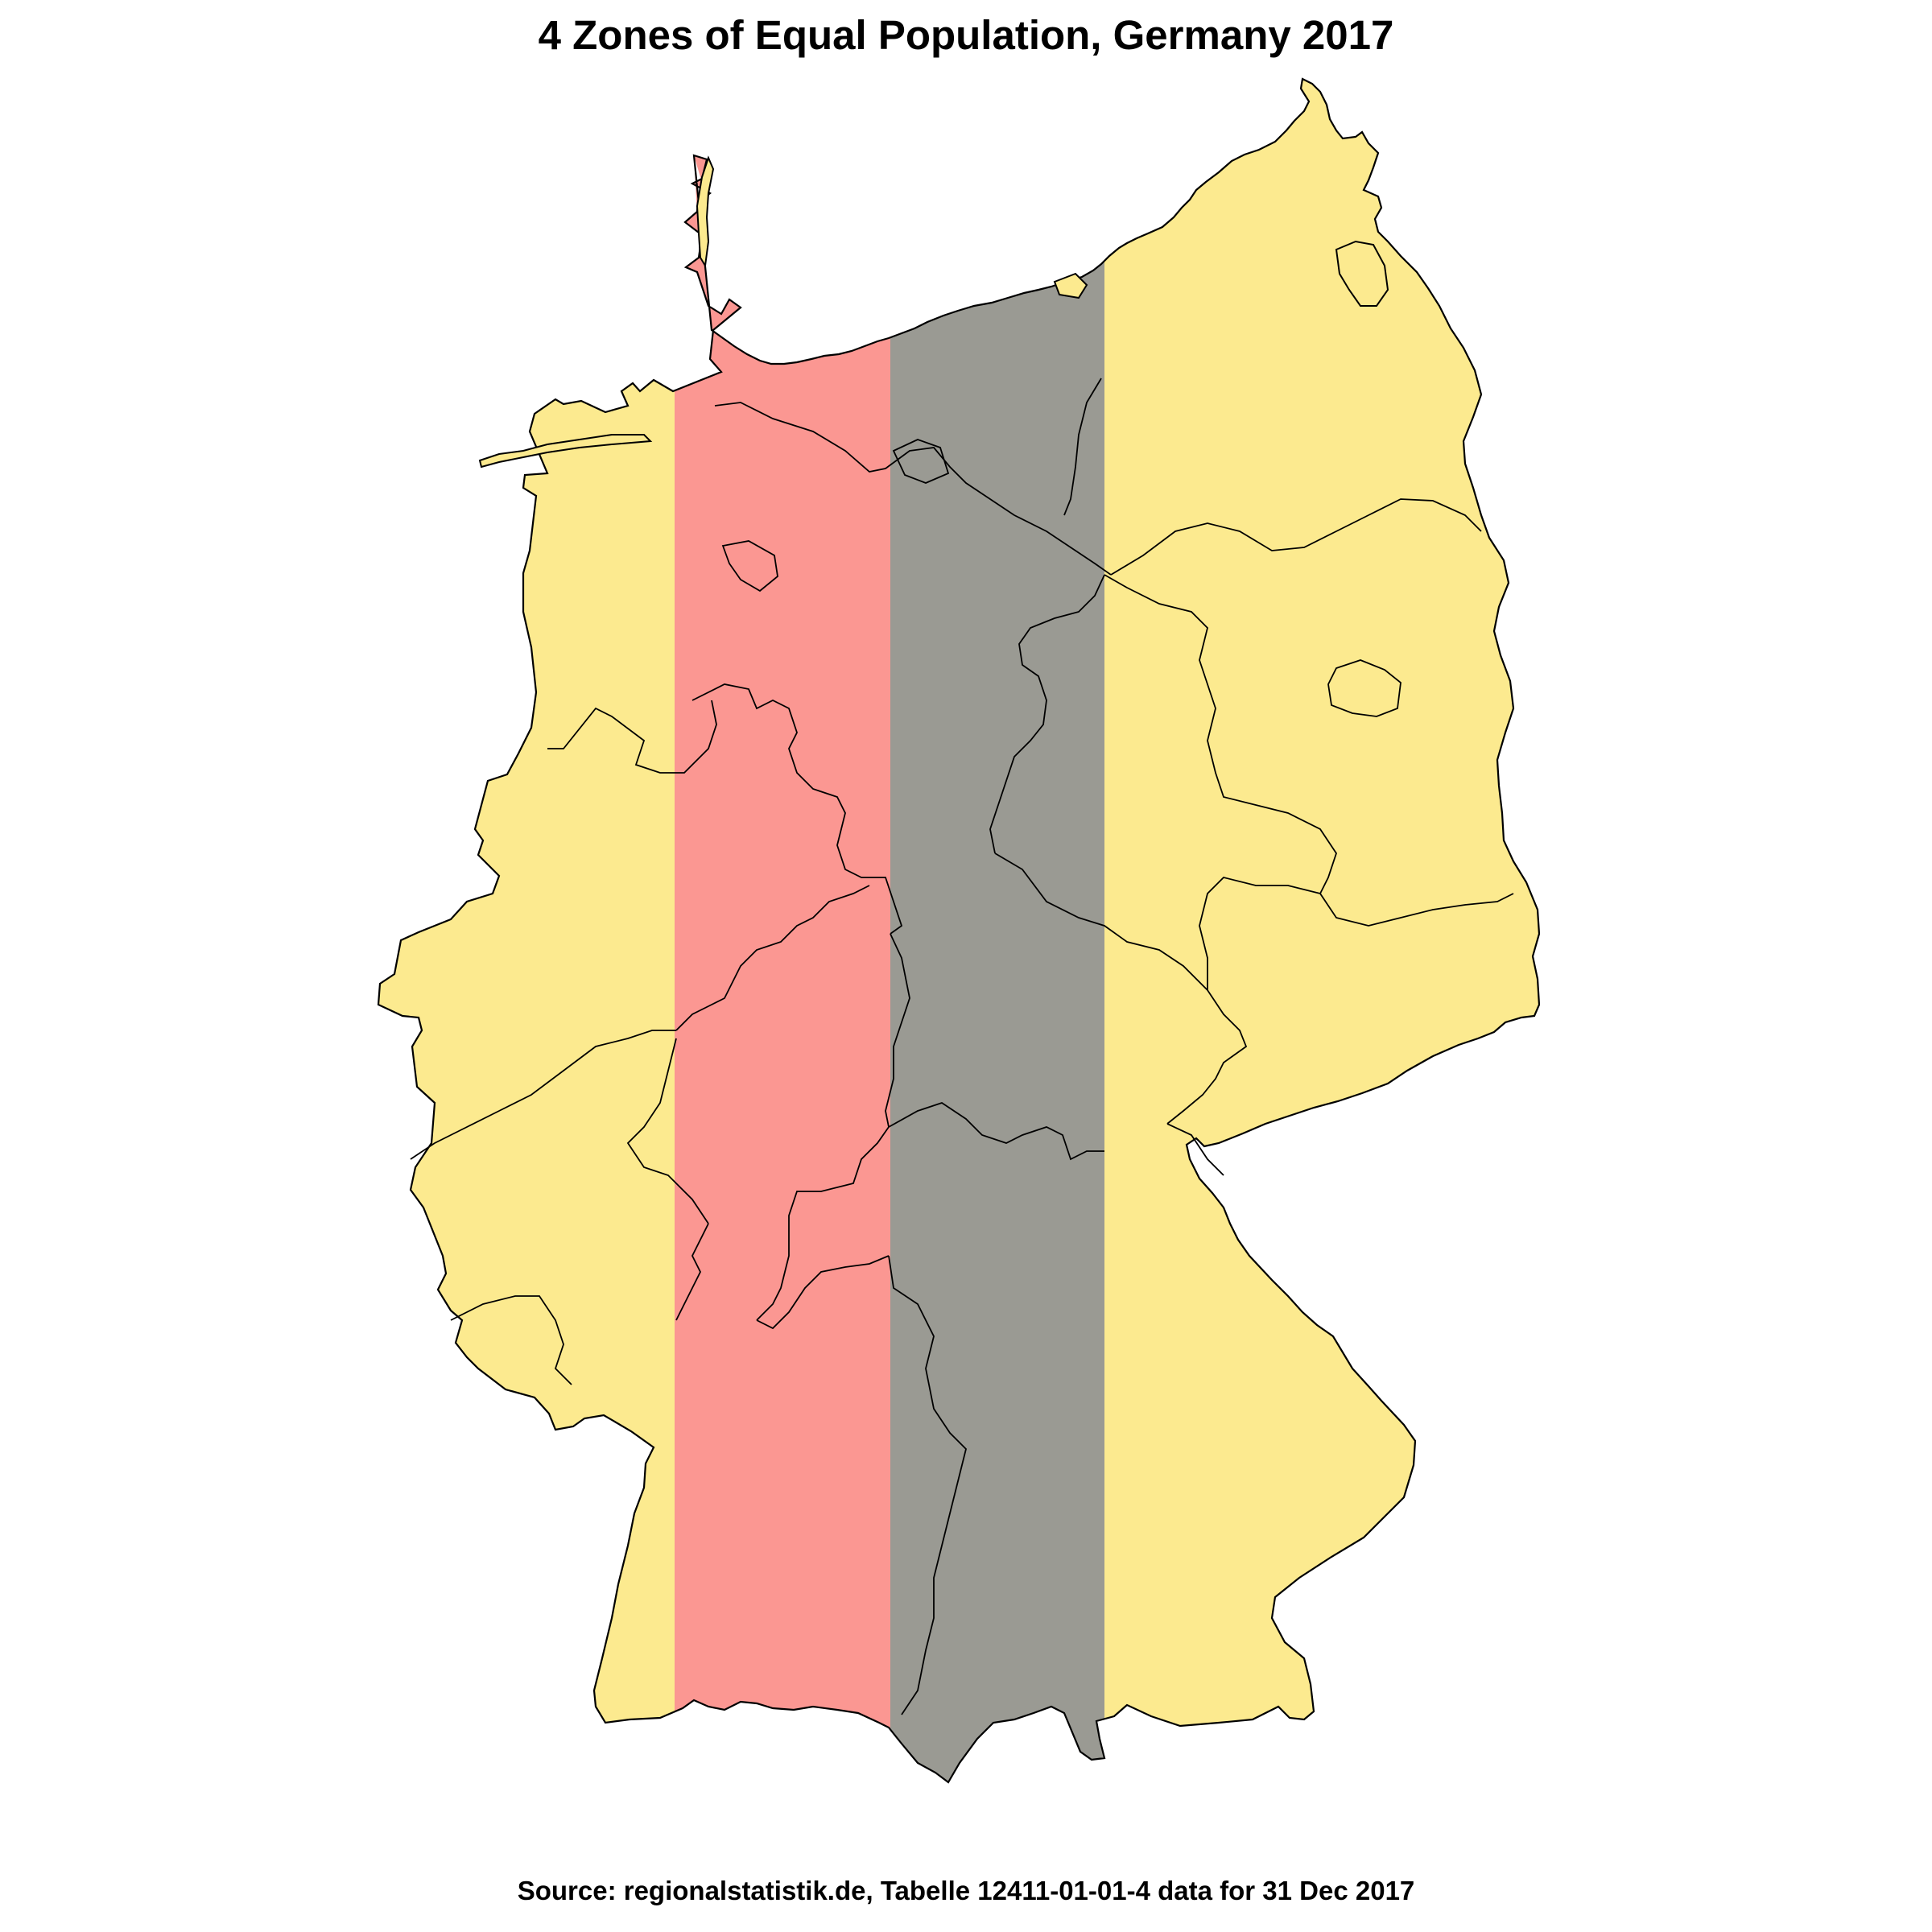 This screenshot has width=1932, height=1932. I want to click on state-border-ni-st, so click(1047, 714).